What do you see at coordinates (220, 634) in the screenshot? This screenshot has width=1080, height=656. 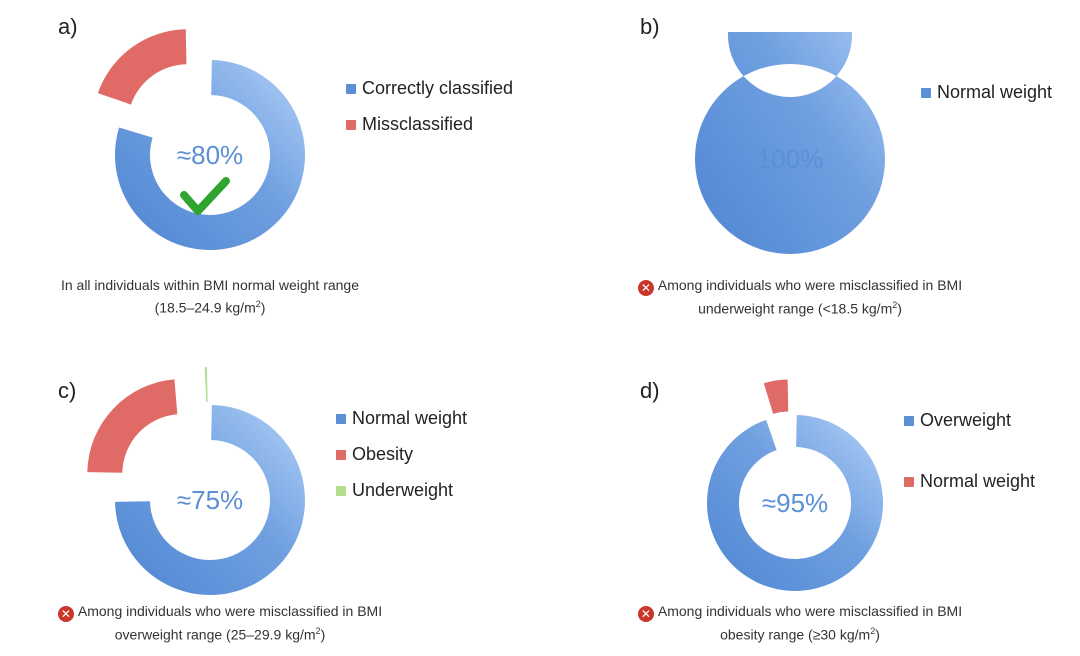 I see `caption-line2: overweight range (25–29.9 kg/m2)` at bounding box center [220, 634].